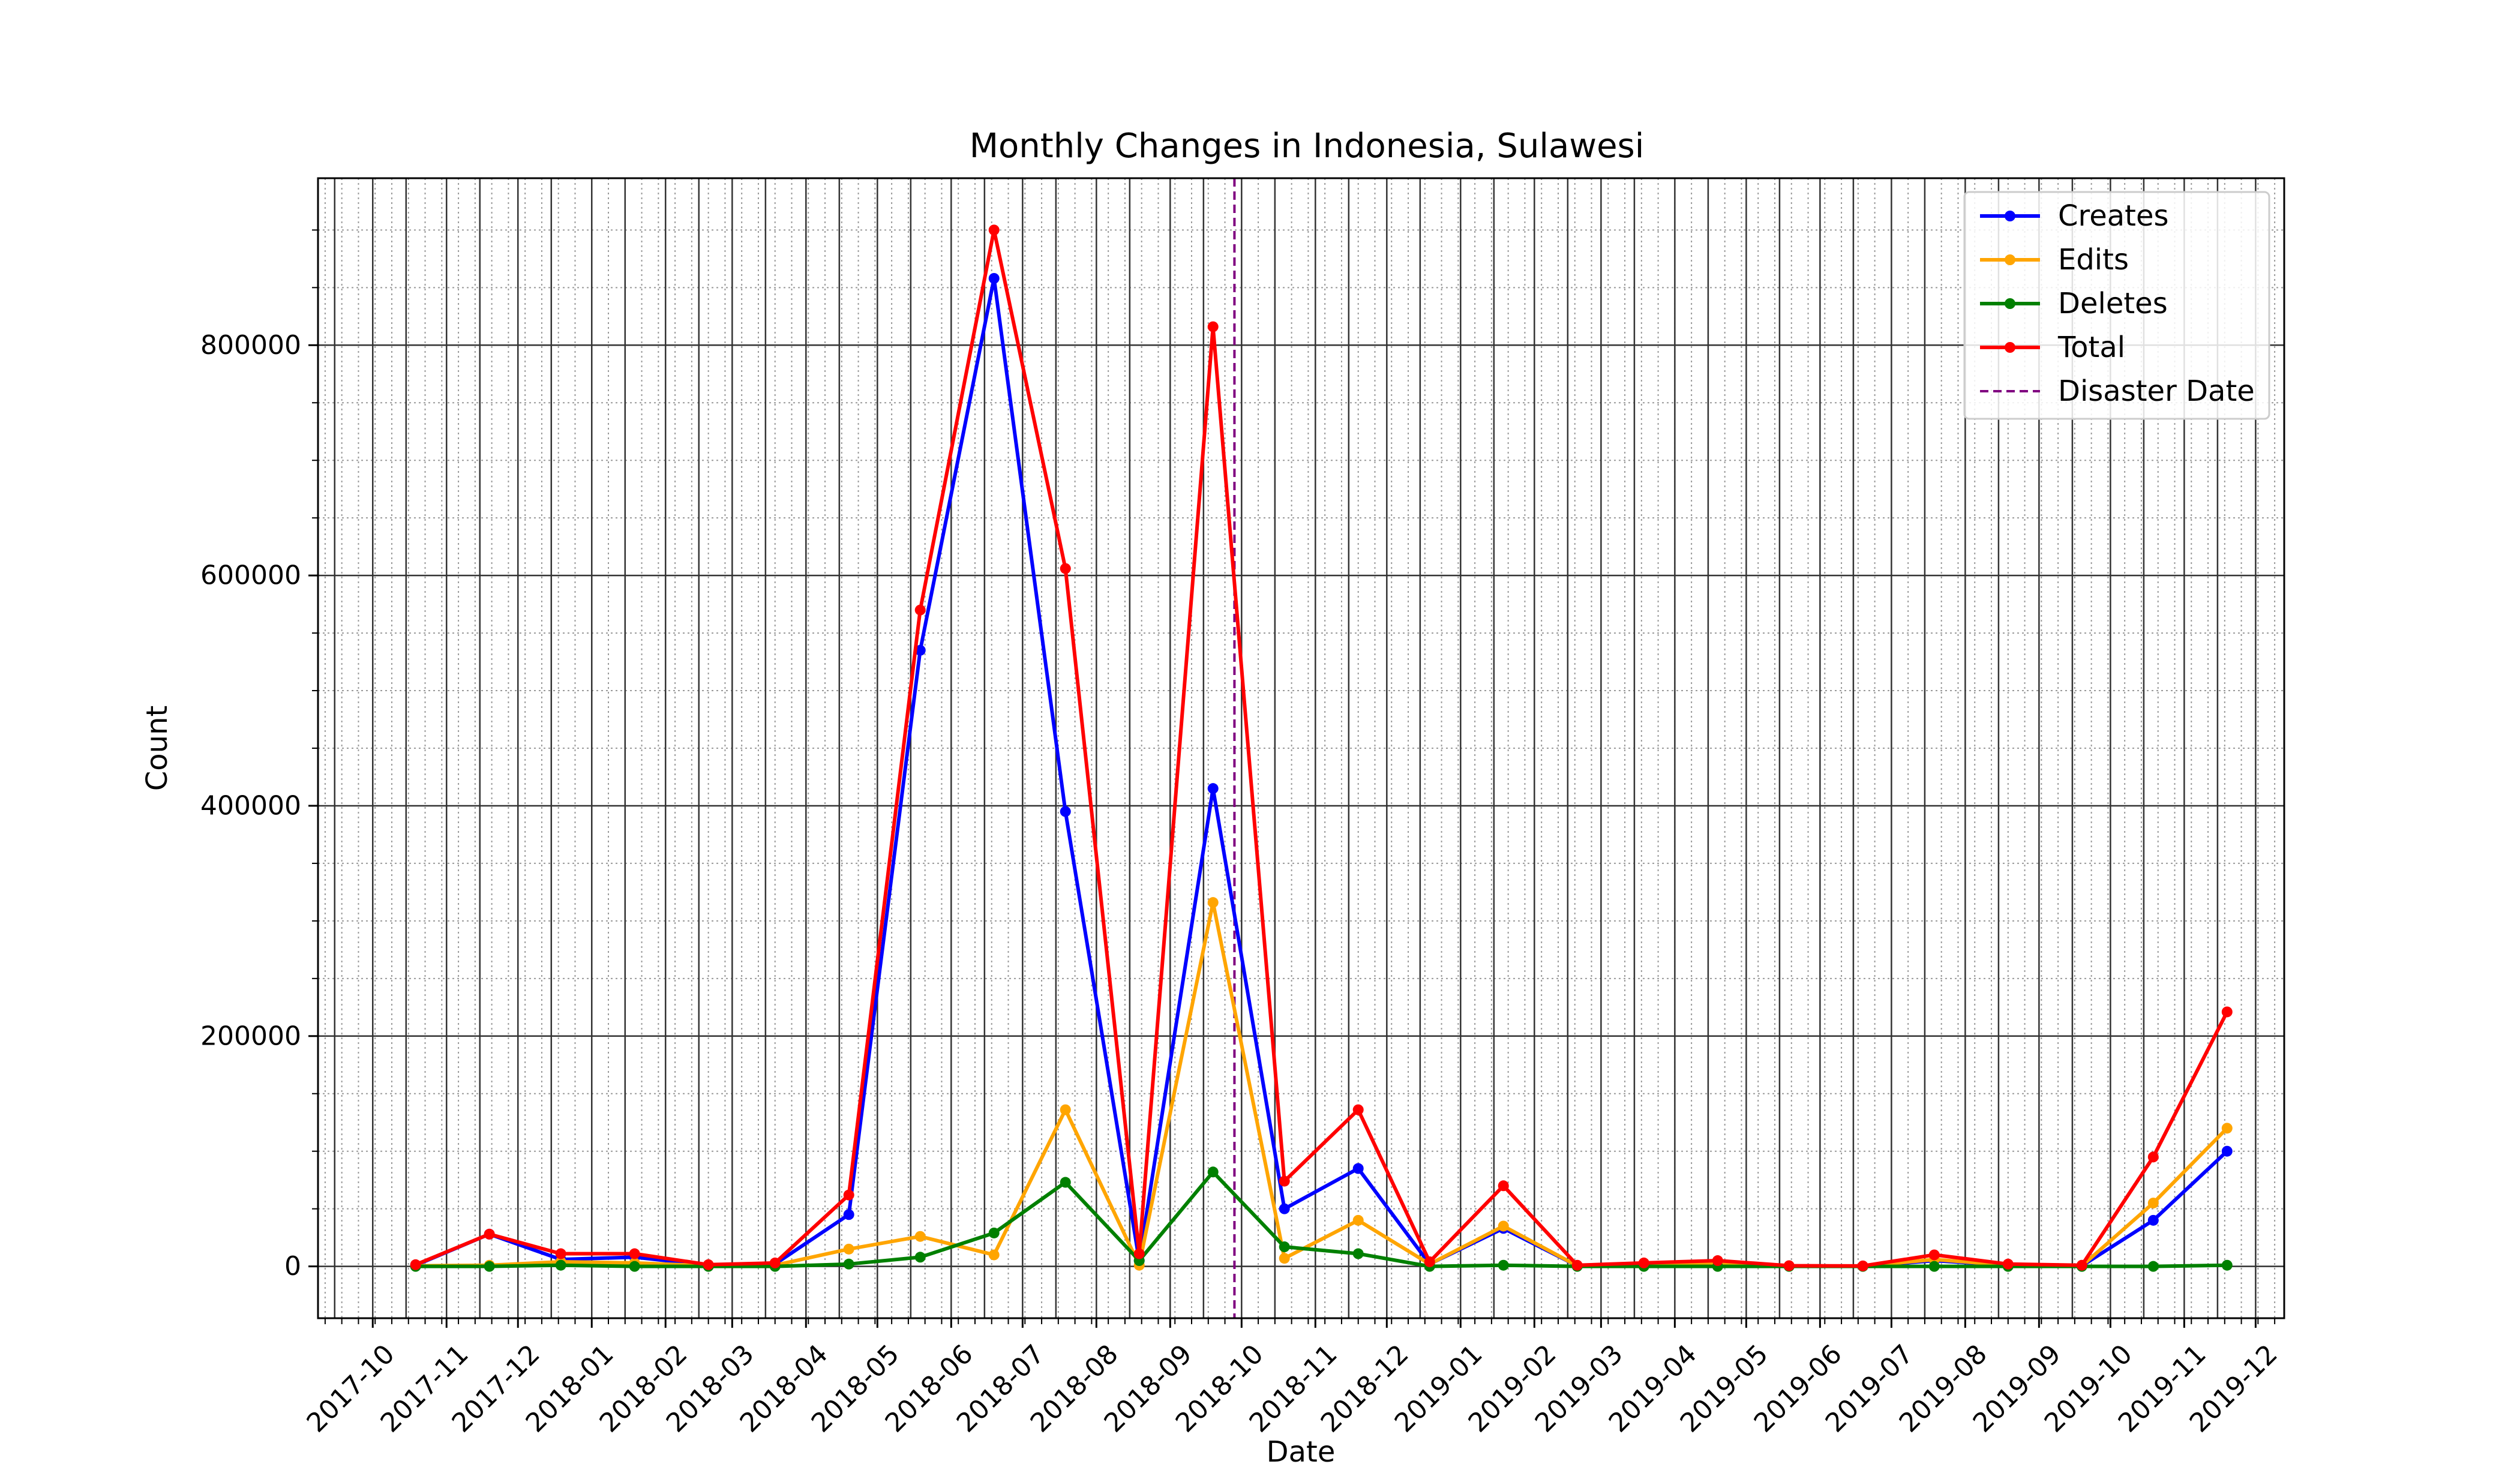 The height and width of the screenshot is (1470, 2520). Describe the element at coordinates (250, 1036) in the screenshot. I see `y-tick-label: 200000` at that location.